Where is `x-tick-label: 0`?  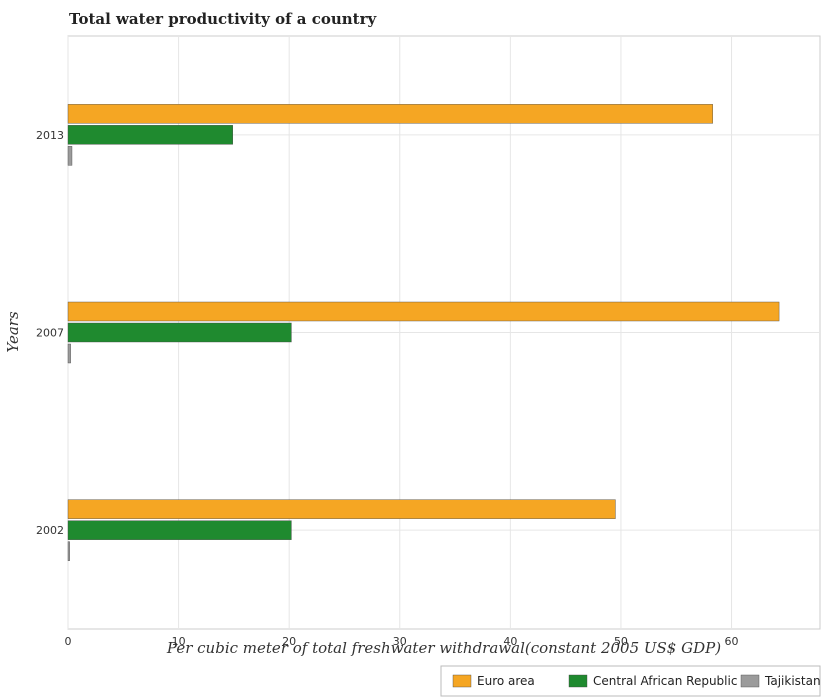
x-tick-label: 0 is located at coordinates (68, 641).